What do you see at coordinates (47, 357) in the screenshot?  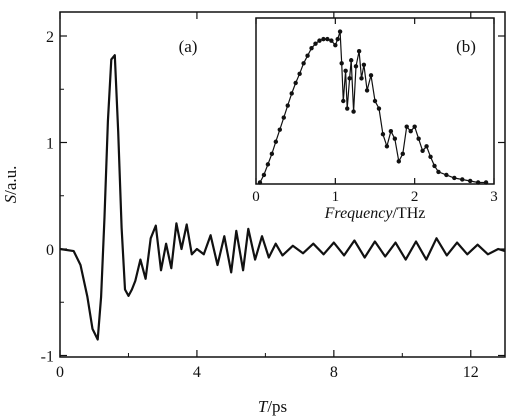 I see `y-tick-label: -1` at bounding box center [47, 357].